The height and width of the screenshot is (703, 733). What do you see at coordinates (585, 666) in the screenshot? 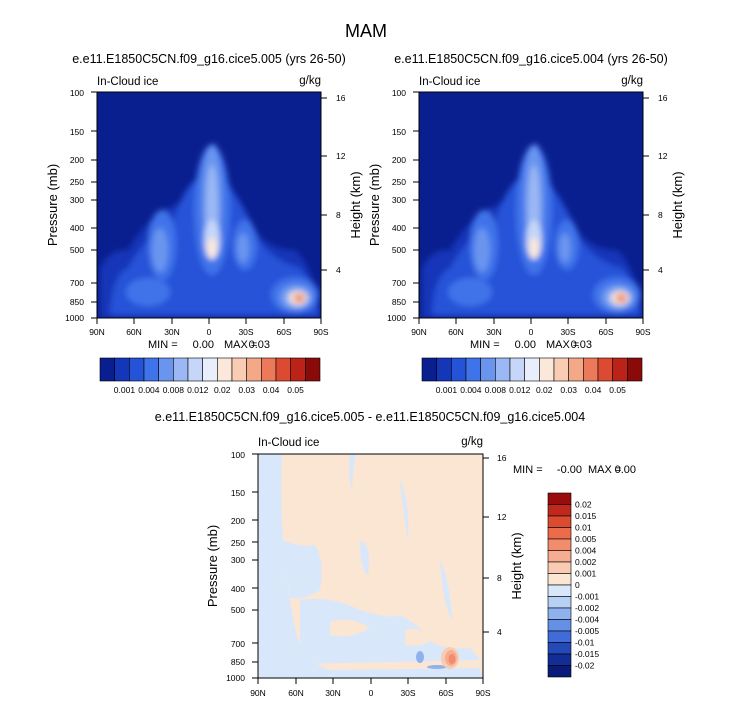
I see `colorbar-label: -0.02` at bounding box center [585, 666].